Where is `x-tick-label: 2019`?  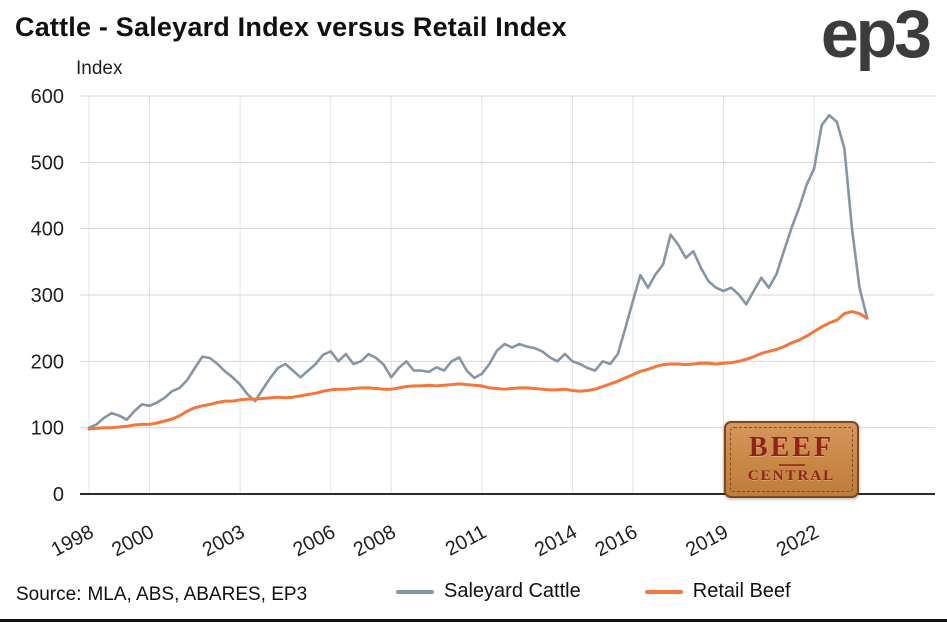 x-tick-label: 2019 is located at coordinates (707, 541).